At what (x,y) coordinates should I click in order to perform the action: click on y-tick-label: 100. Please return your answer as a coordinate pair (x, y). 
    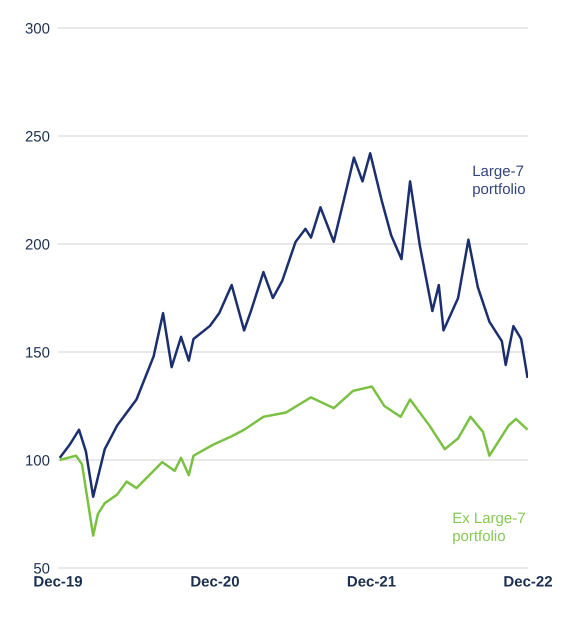
    Looking at the image, I should click on (37, 461).